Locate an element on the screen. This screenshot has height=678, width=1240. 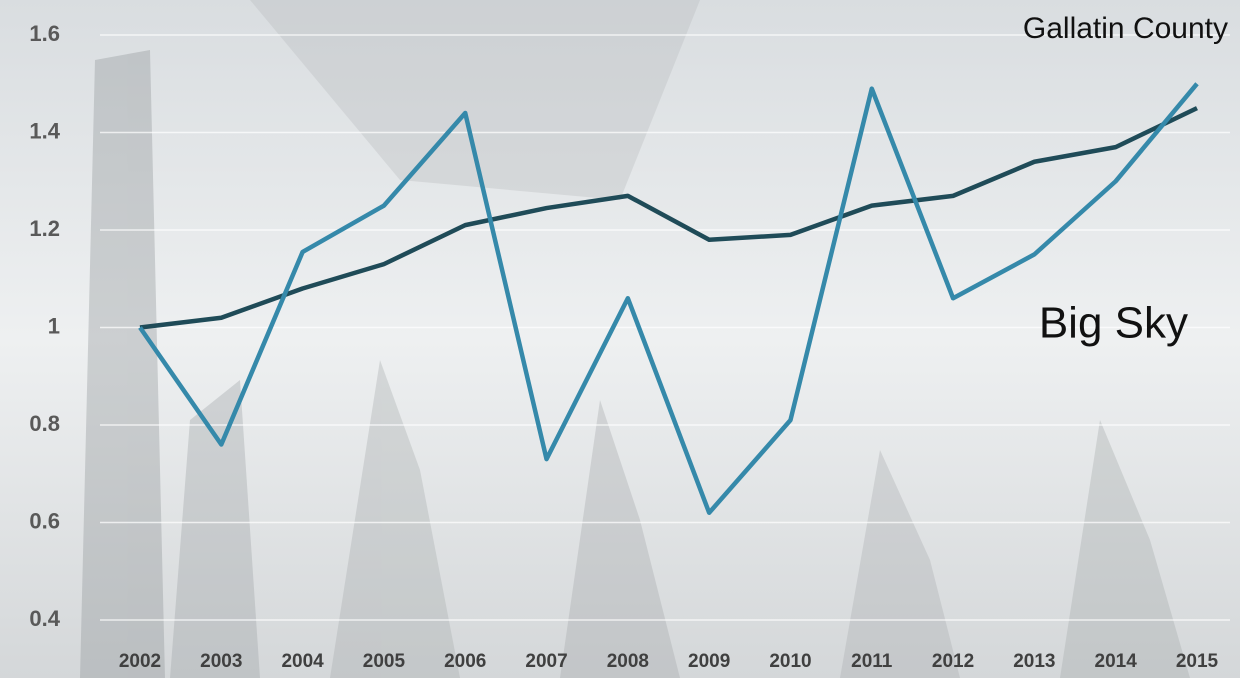
x-tick-label: 2005 is located at coordinates (384, 661).